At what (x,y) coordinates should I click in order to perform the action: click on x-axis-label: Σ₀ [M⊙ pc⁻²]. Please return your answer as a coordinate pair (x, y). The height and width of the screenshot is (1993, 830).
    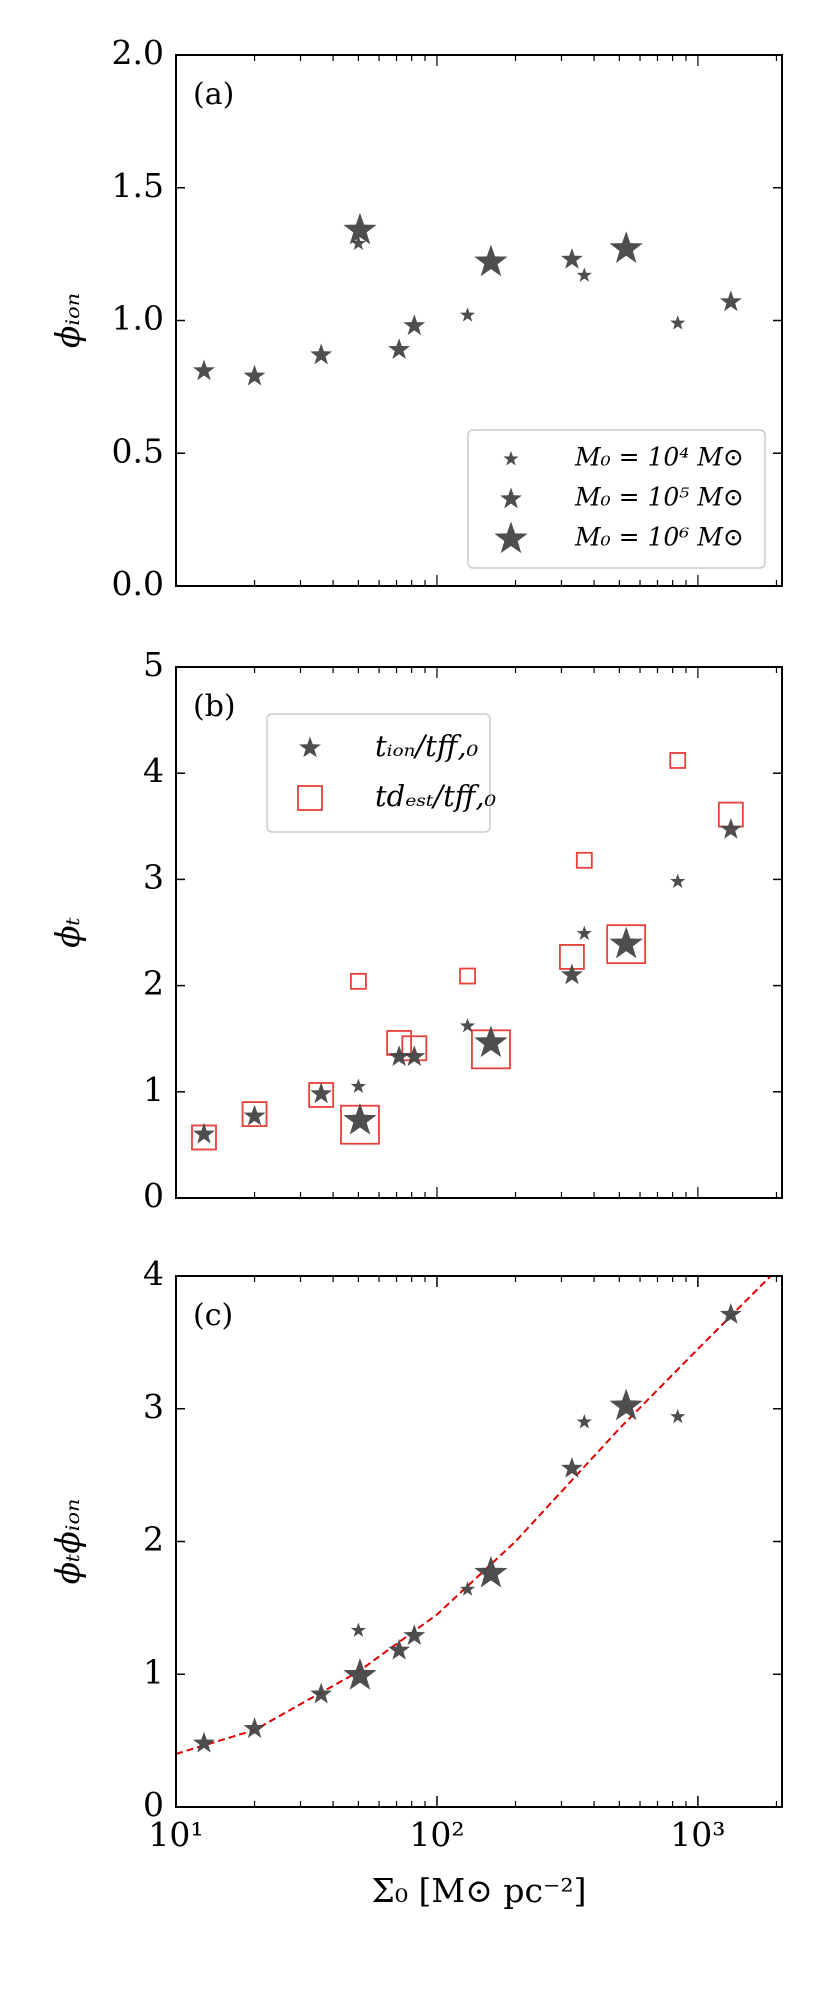
    Looking at the image, I should click on (479, 1890).